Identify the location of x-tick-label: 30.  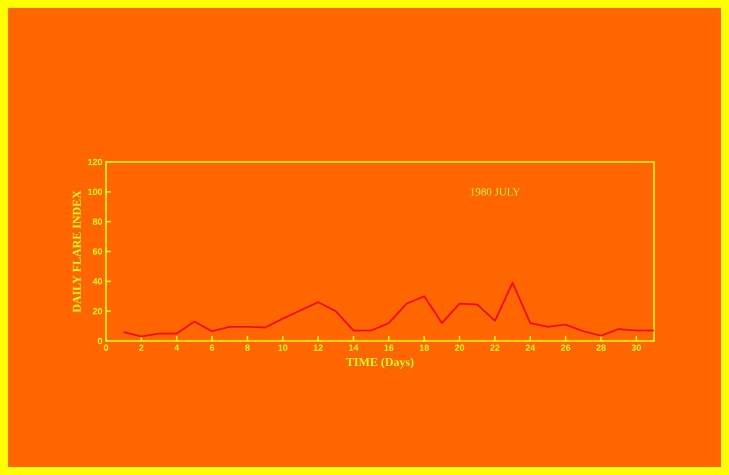
(636, 347).